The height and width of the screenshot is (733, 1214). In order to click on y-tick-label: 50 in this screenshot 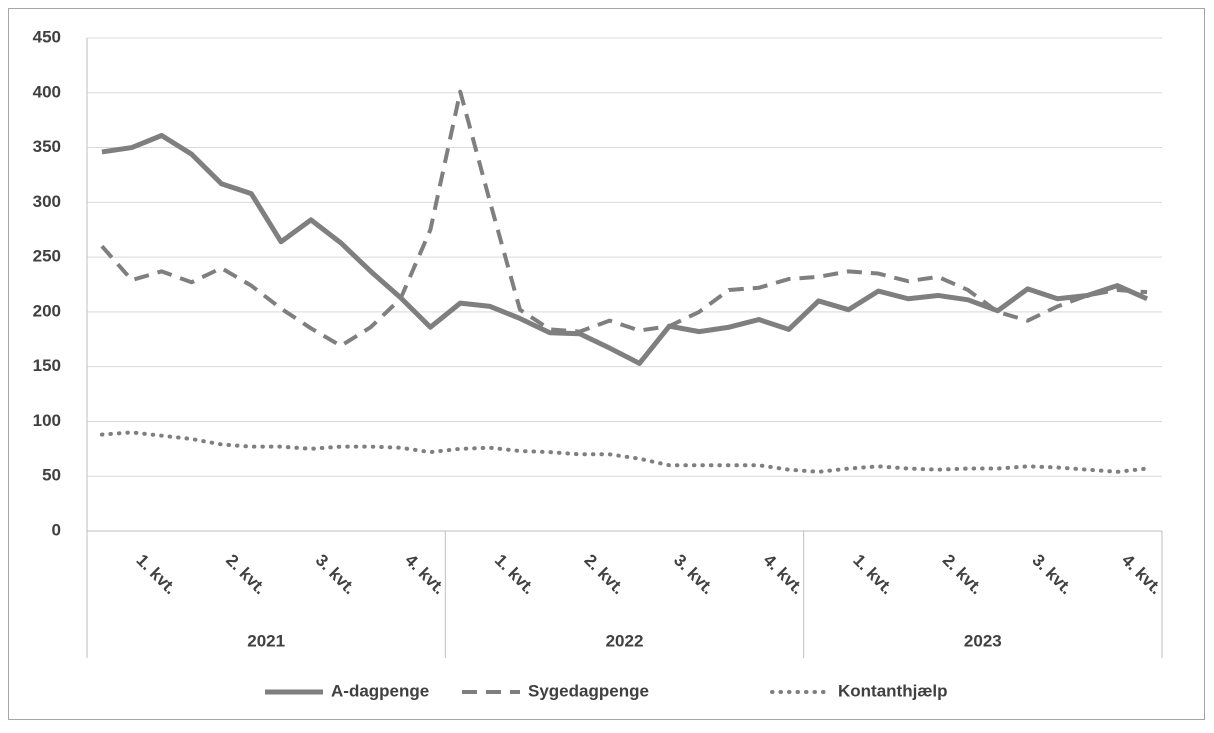, I will do `click(51, 475)`.